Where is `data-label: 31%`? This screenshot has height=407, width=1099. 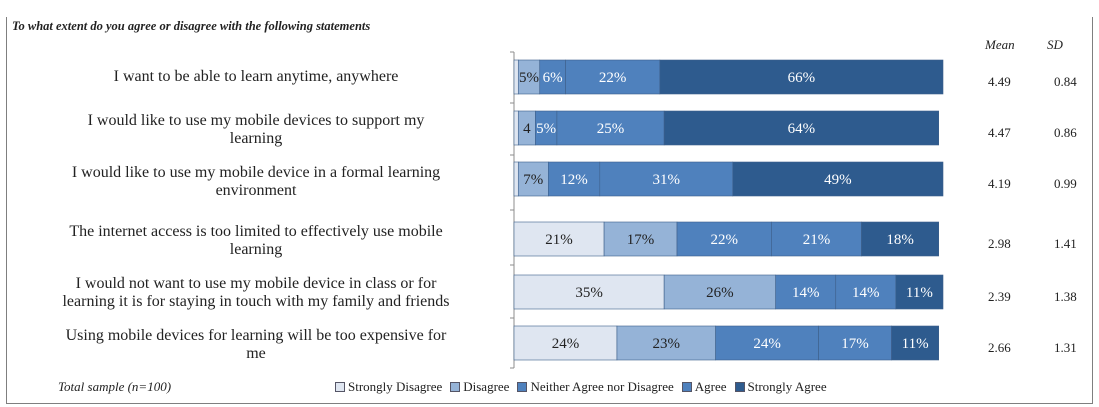
data-label: 31% is located at coordinates (667, 180).